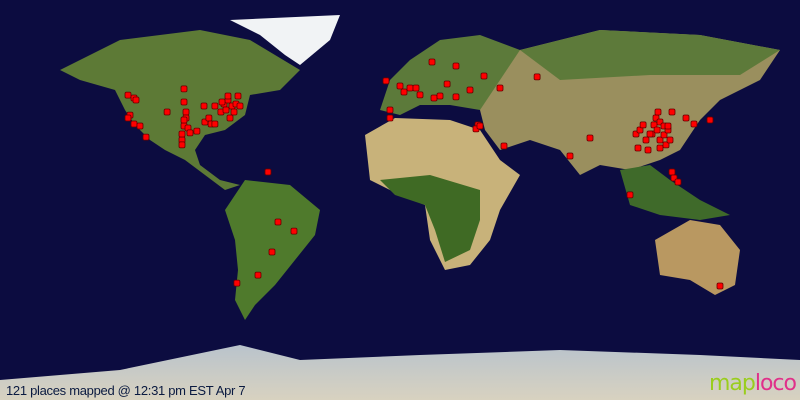 The image size is (800, 400). Describe the element at coordinates (697, 257) in the screenshot. I see `australia` at that location.